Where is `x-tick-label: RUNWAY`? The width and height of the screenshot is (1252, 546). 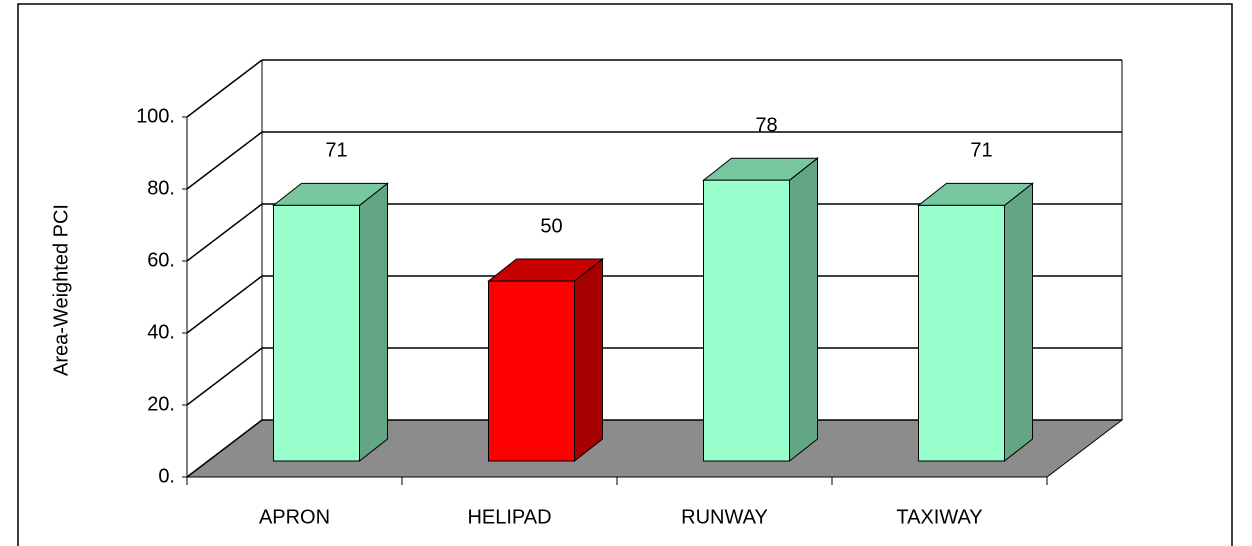
x-tick-label: RUNWAY is located at coordinates (724, 517).